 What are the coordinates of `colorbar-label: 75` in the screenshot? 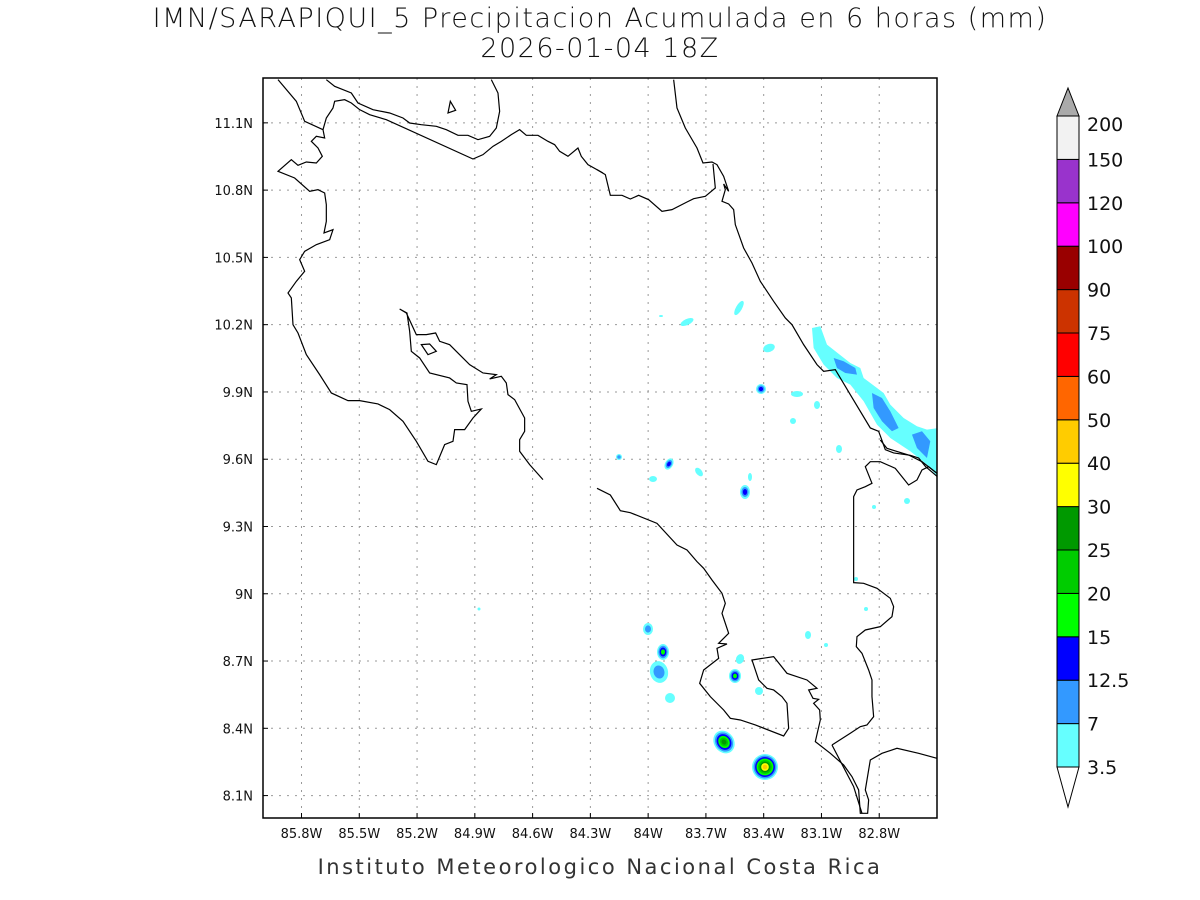 It's located at (1099, 334).